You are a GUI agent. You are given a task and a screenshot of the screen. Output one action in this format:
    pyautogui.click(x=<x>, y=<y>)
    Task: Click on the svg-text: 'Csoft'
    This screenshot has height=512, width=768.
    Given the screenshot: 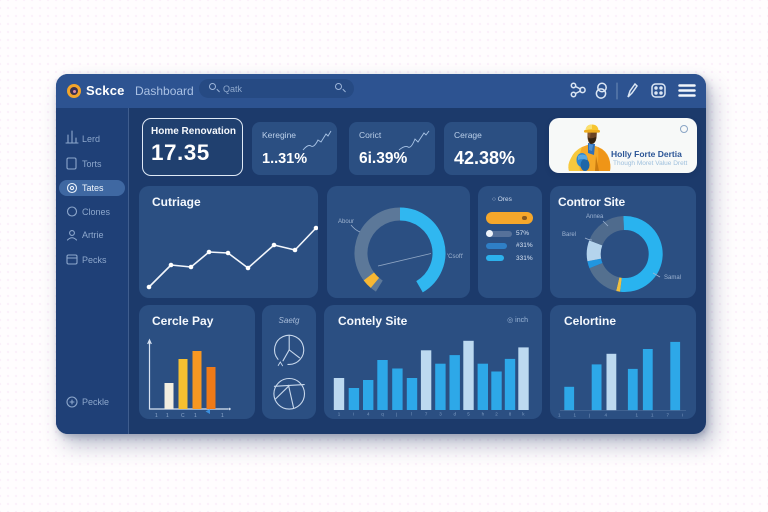 What is the action you would take?
    pyautogui.click(x=455, y=257)
    